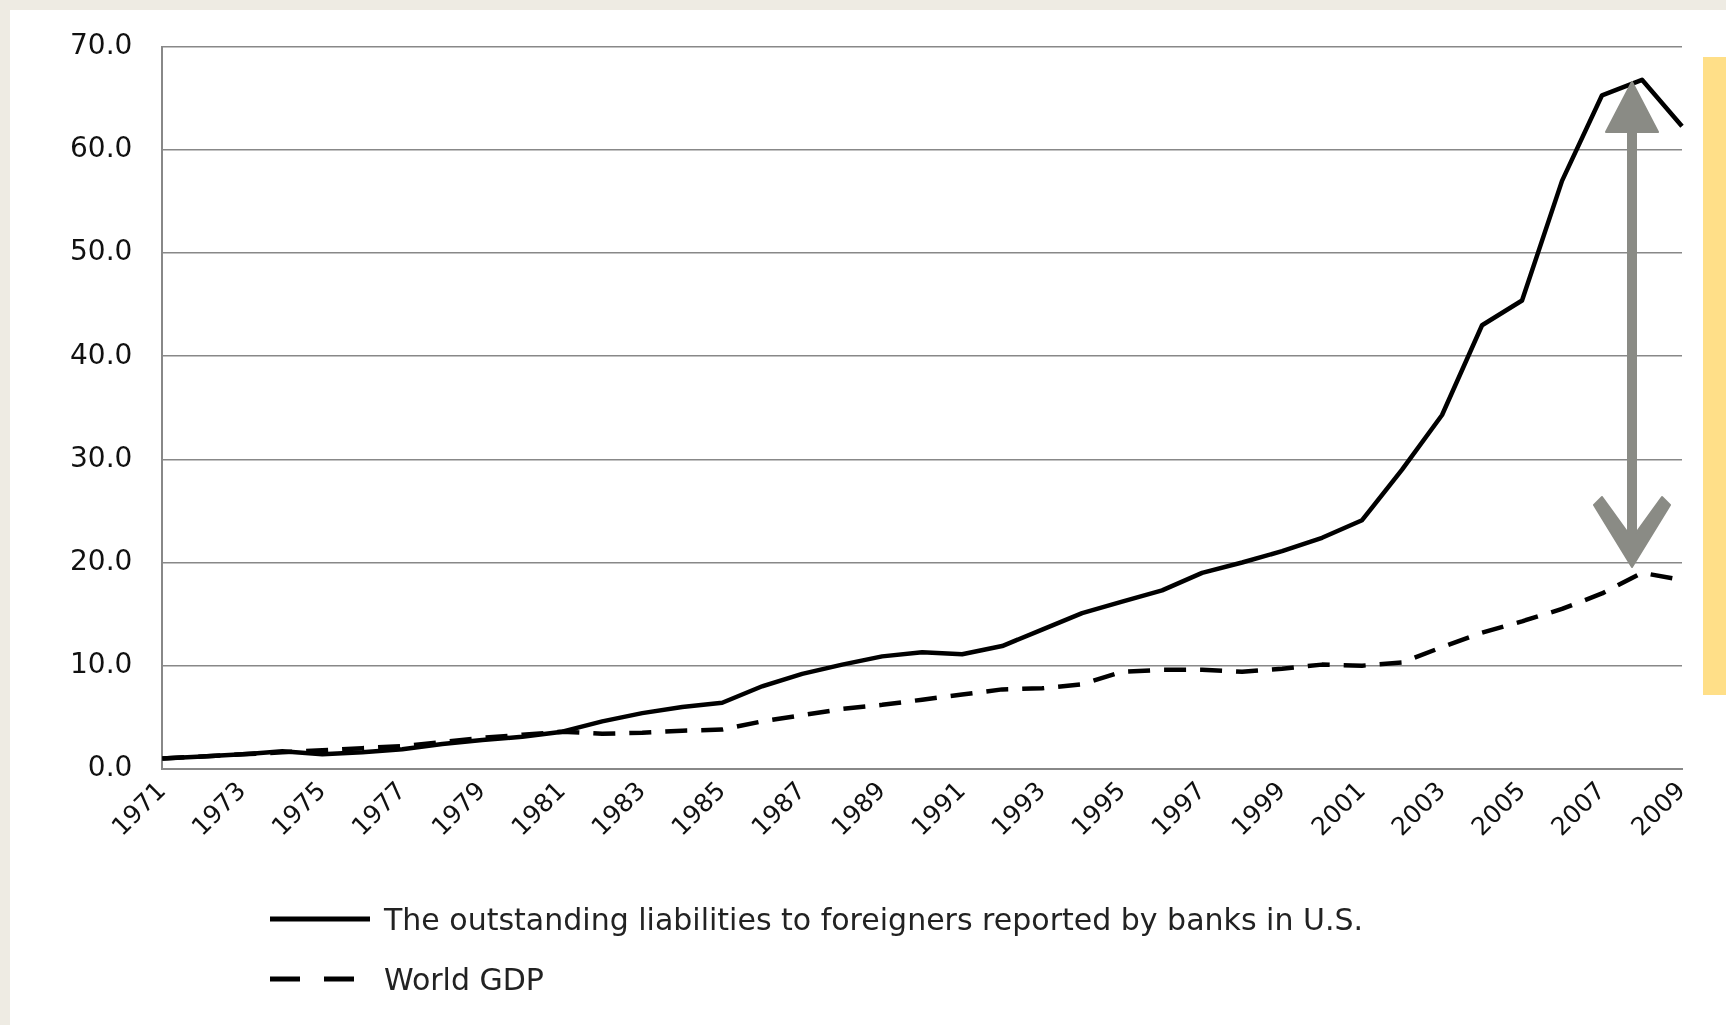 This screenshot has width=1726, height=1025. Describe the element at coordinates (110, 767) in the screenshot. I see `y-tick-label: 0.0` at that location.